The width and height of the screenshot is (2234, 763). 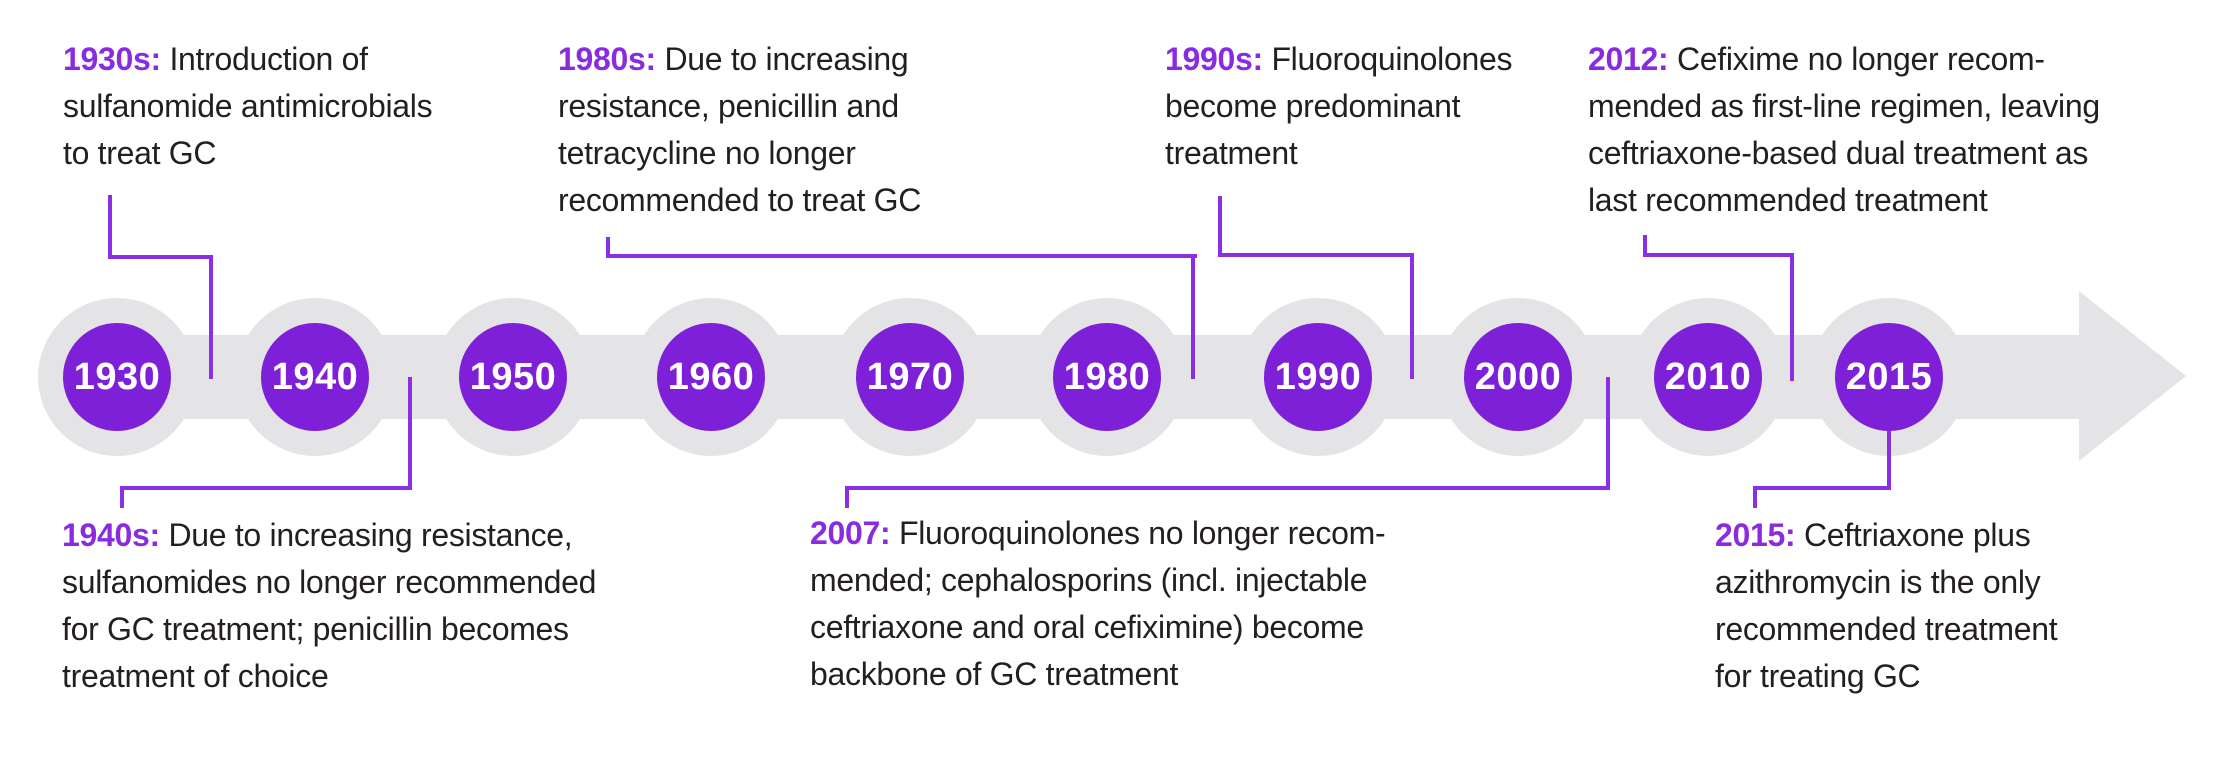 I want to click on annotation-line: mended as first-line regimen, leaving, so click(x=1844, y=106).